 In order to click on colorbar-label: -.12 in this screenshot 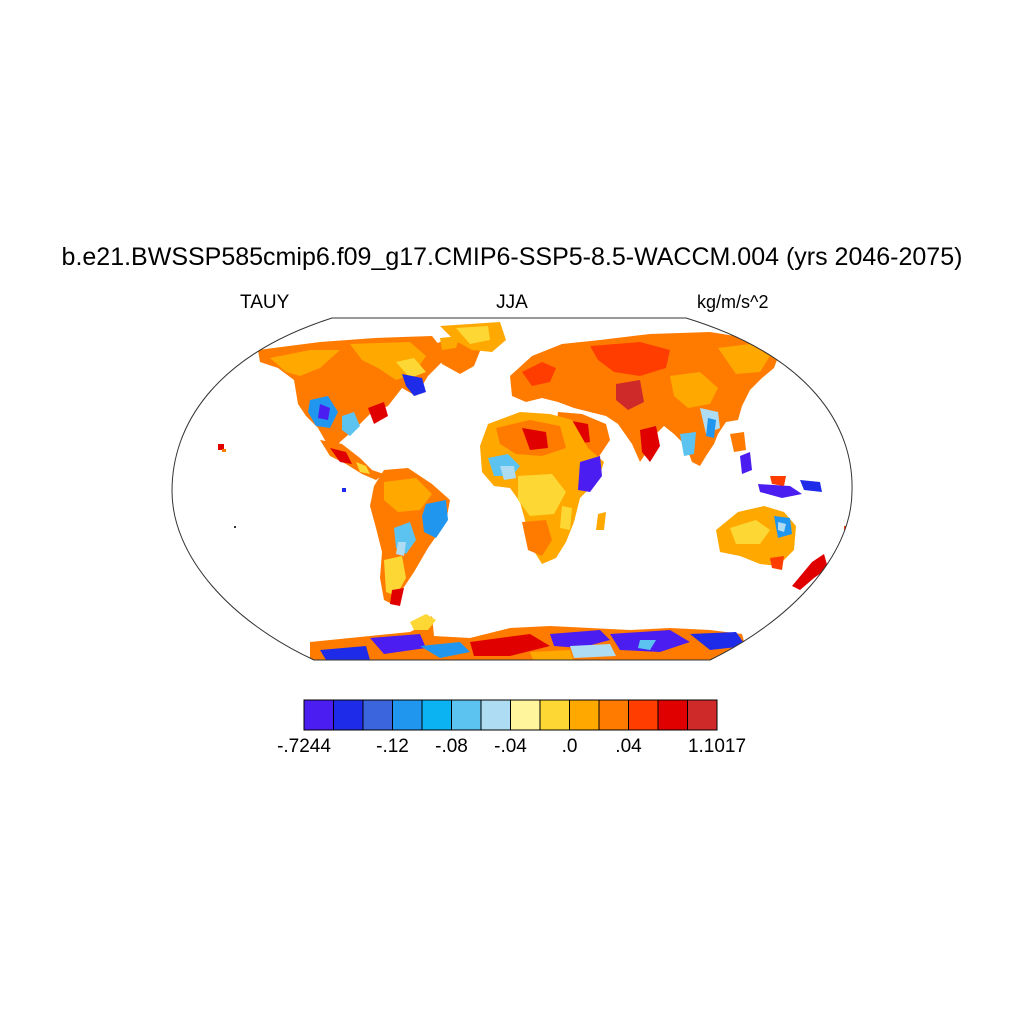, I will do `click(392, 746)`.